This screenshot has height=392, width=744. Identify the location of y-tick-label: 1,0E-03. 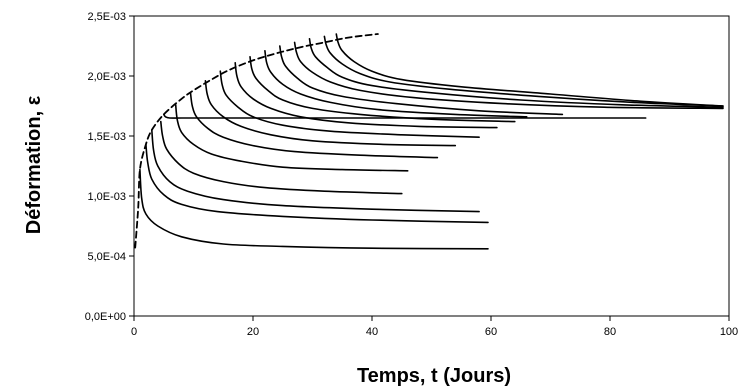
(106, 197).